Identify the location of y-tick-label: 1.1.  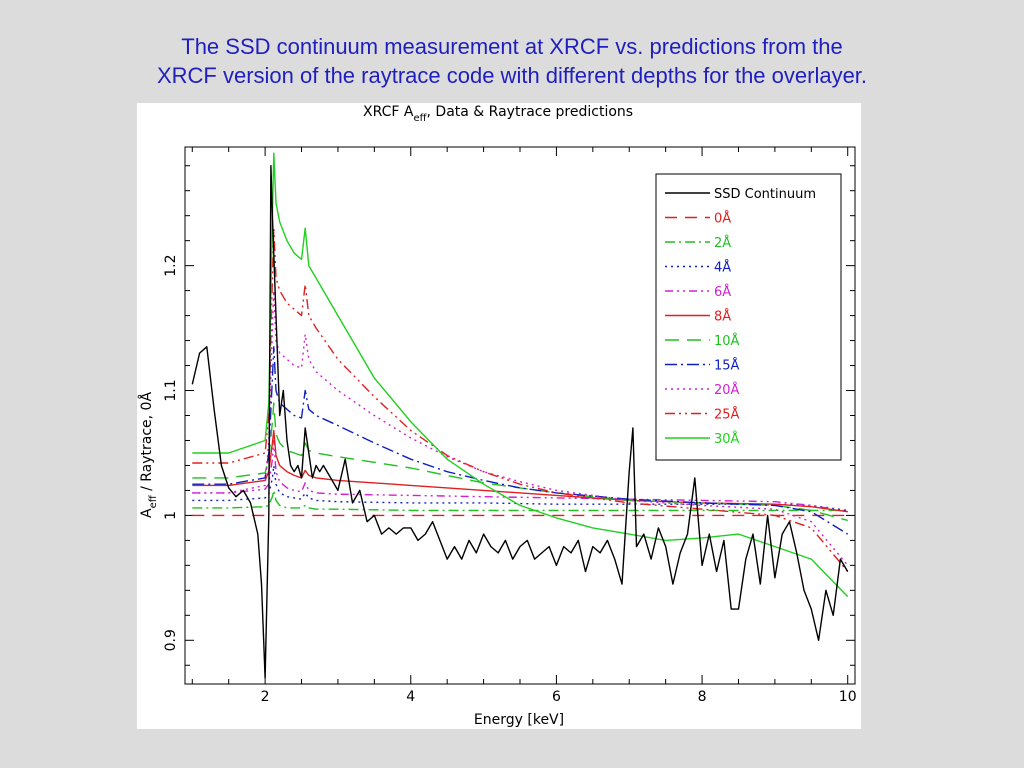
(171, 390).